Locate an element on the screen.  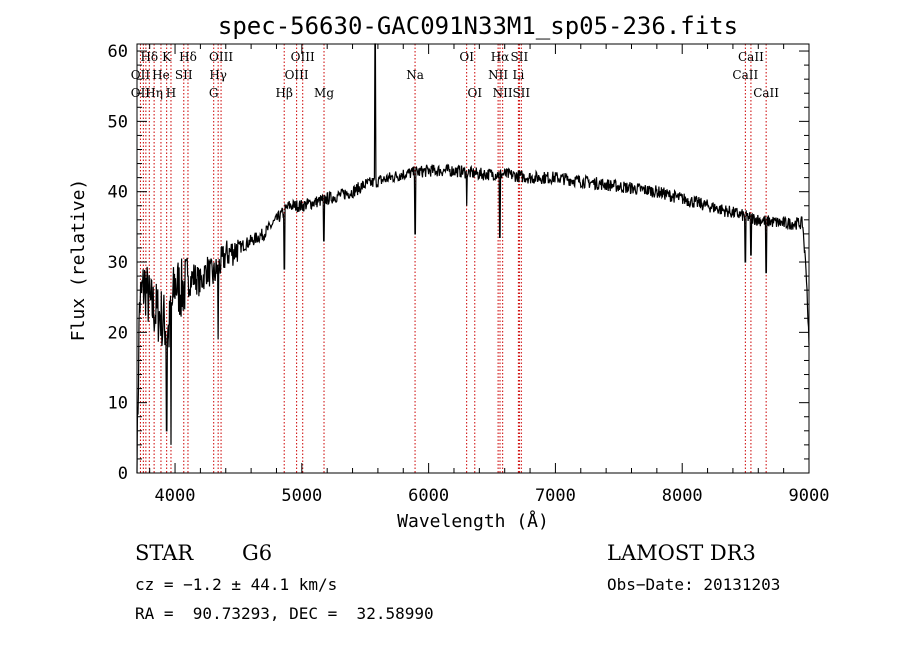
x-tick-label: 9000 is located at coordinates (809, 496).